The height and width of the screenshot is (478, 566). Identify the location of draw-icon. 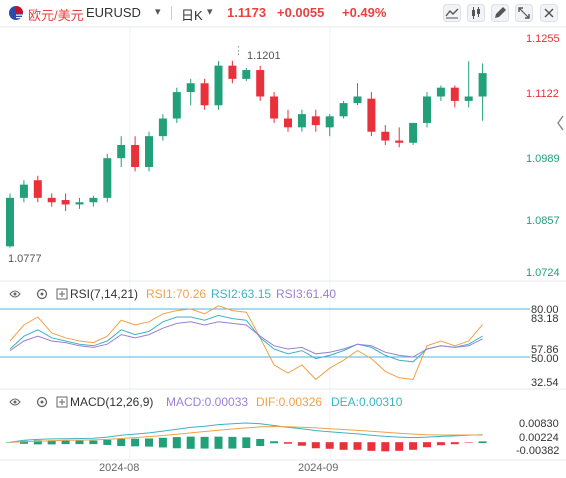
(500, 13).